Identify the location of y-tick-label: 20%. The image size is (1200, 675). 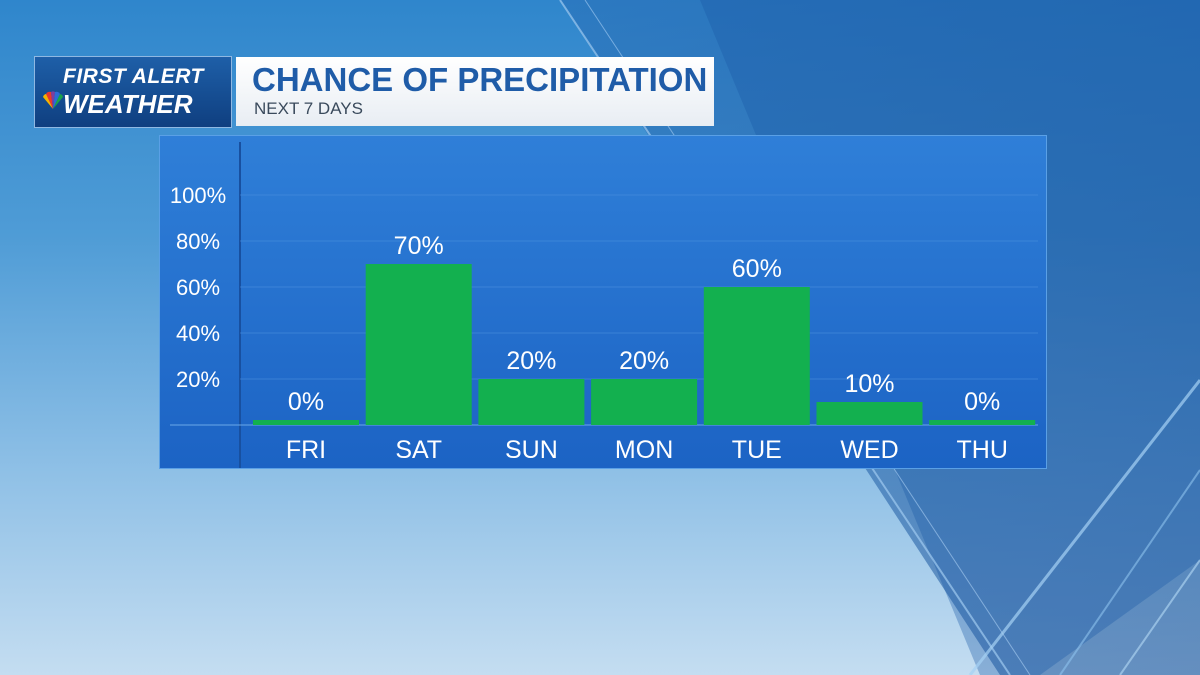
(198, 379).